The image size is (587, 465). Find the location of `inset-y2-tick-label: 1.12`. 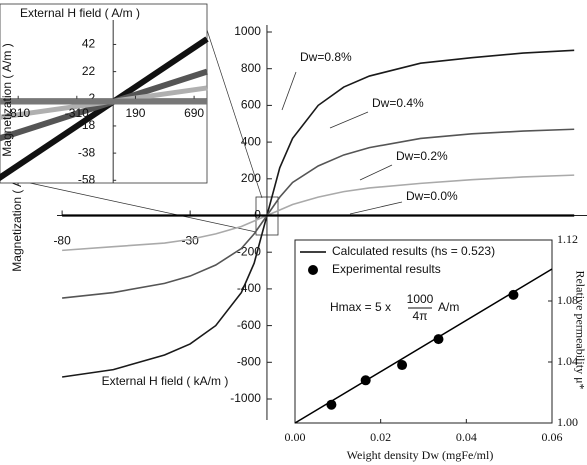

inset-y2-tick-label: 1.12 is located at coordinates (567, 239).